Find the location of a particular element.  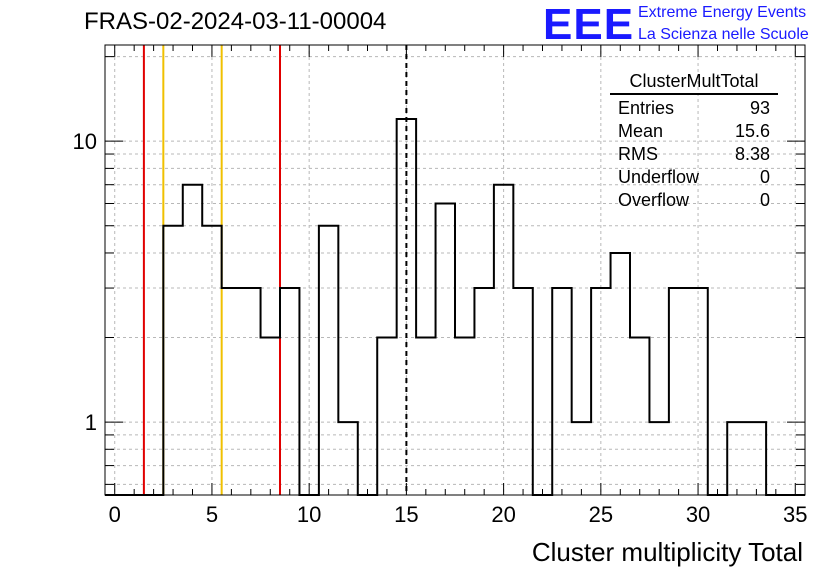

chart-title: FRAS-02-2024-03-11-00004 is located at coordinates (235, 21).